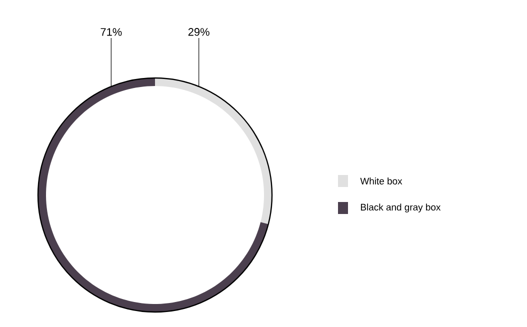  I want to click on legend-label: White box, so click(381, 181).